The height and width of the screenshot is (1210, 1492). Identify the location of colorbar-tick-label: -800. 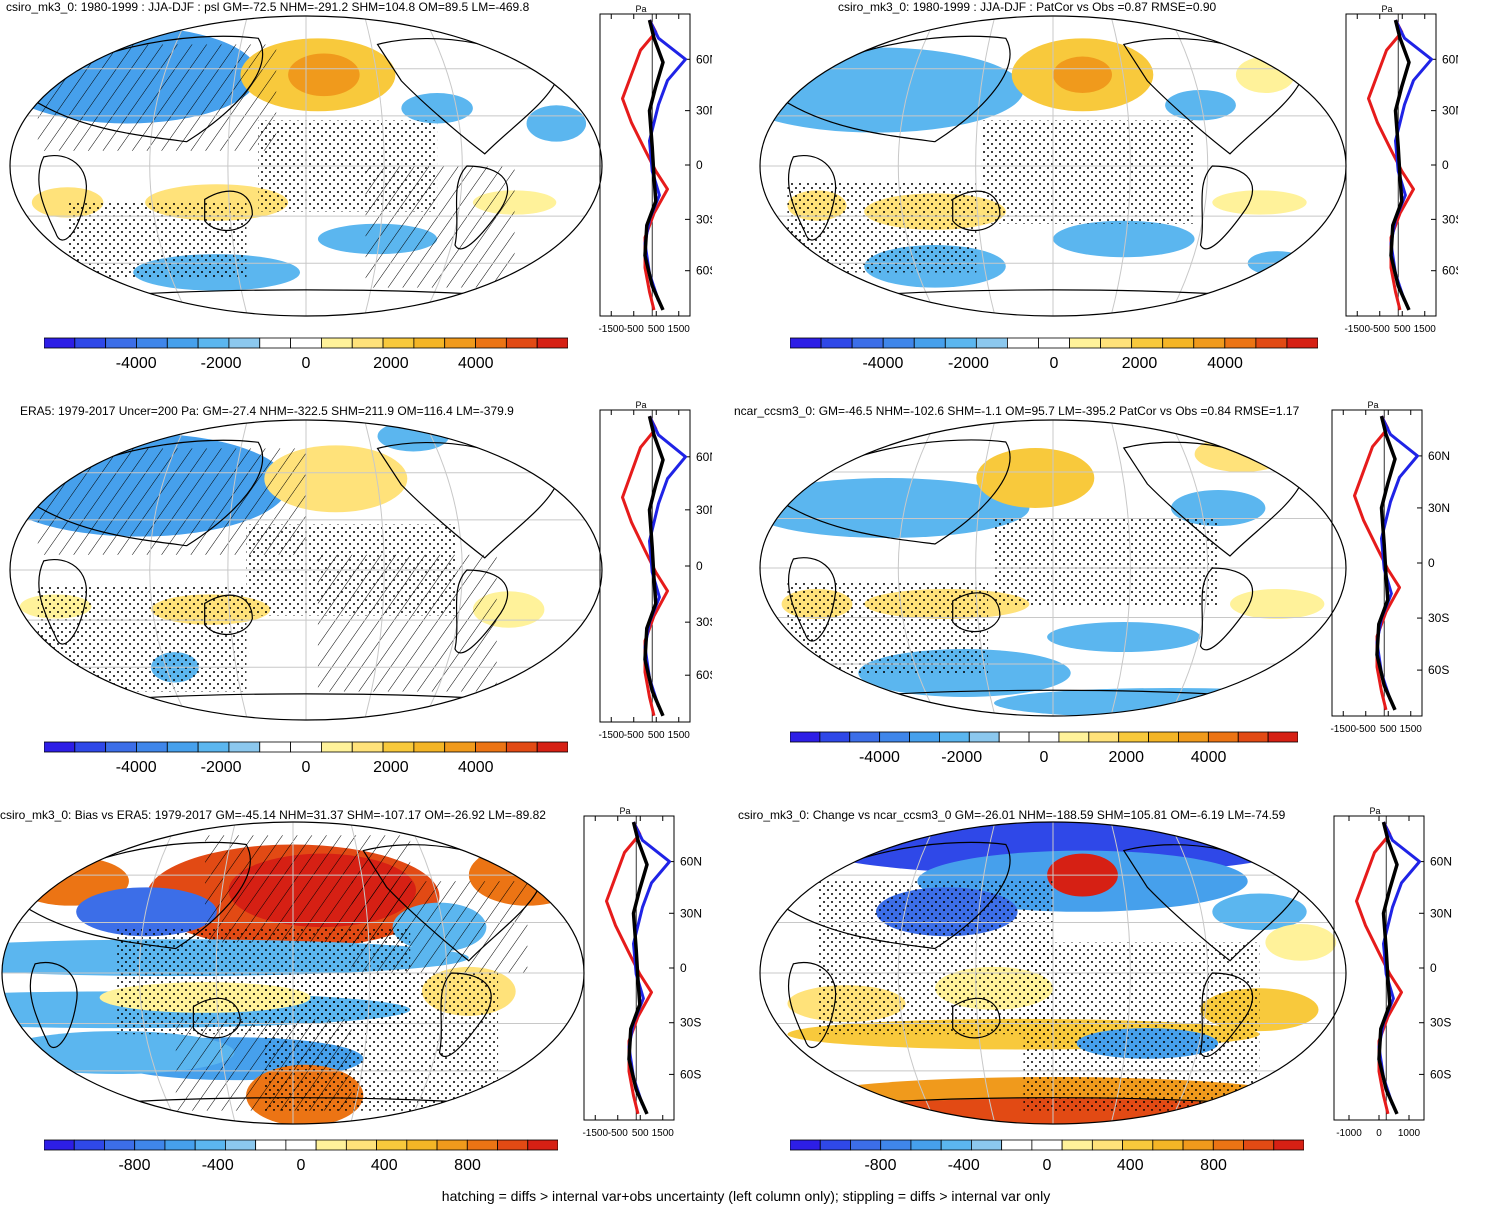
(880, 1165).